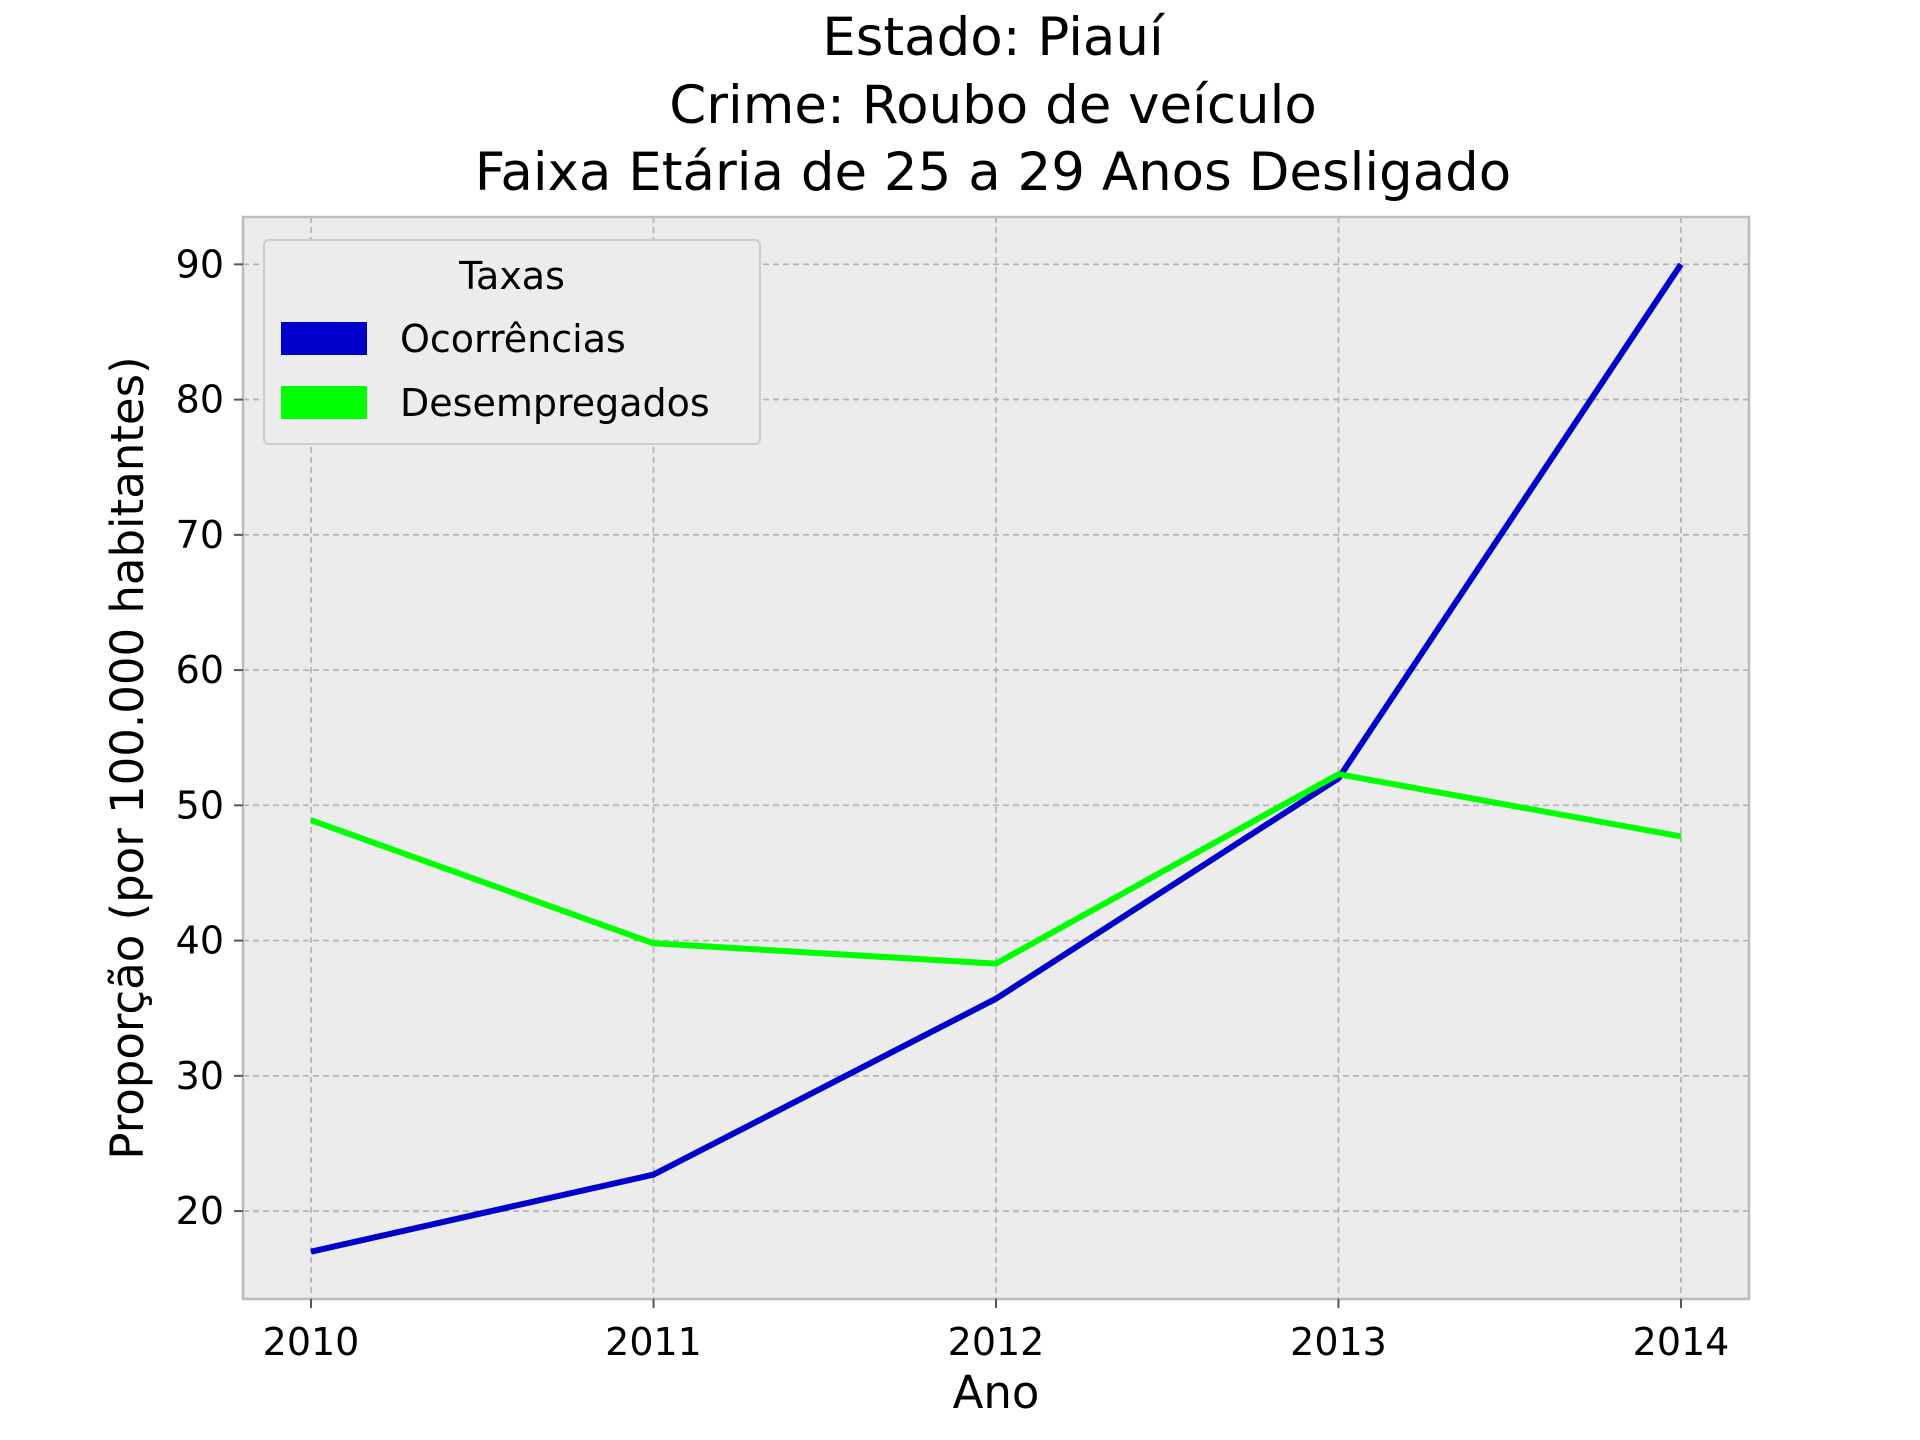  Describe the element at coordinates (324, 338) in the screenshot. I see `legend-swatch-ocorrencias` at that location.